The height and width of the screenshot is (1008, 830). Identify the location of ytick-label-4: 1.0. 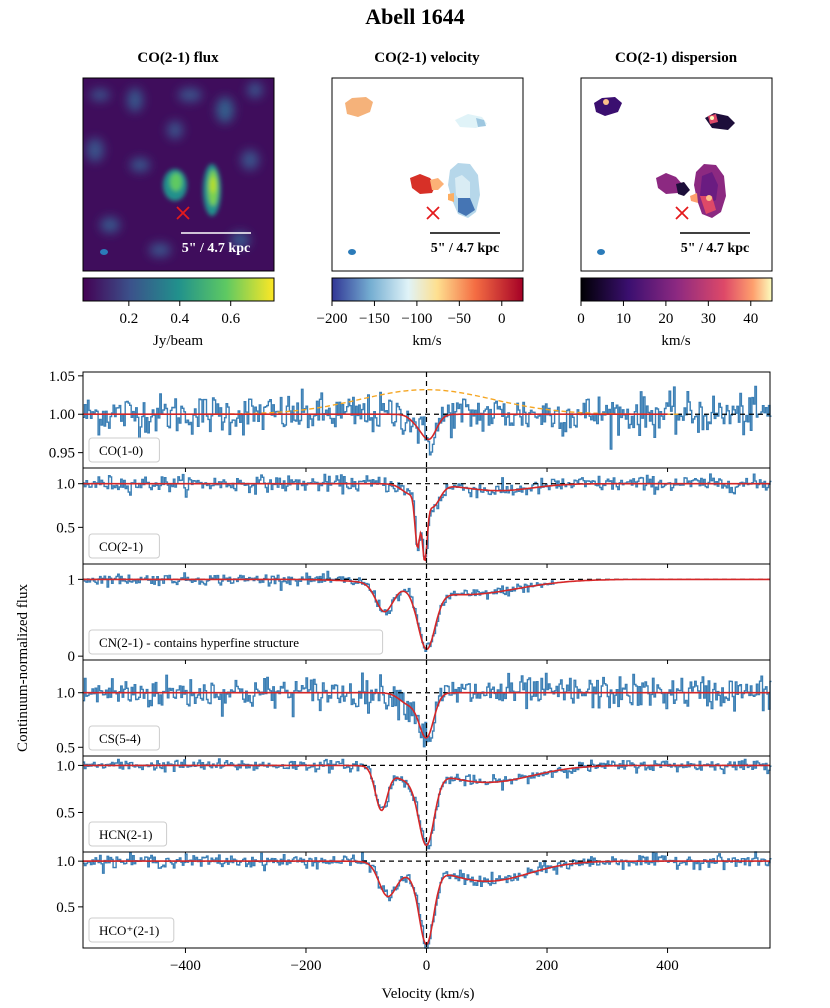
(65, 766).